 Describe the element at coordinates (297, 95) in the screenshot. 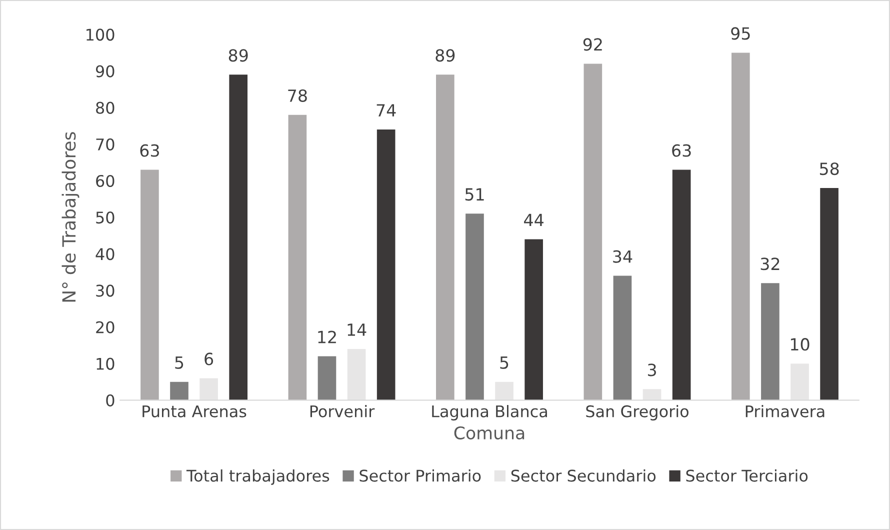

I see `data-label: 78` at that location.